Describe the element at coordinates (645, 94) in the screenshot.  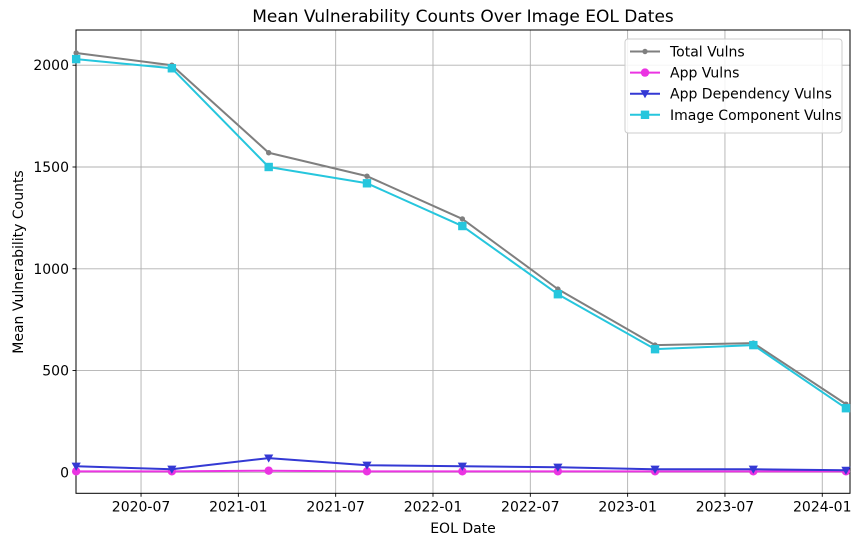
I see `legend-marker-app-dependency-vulns-icon` at that location.